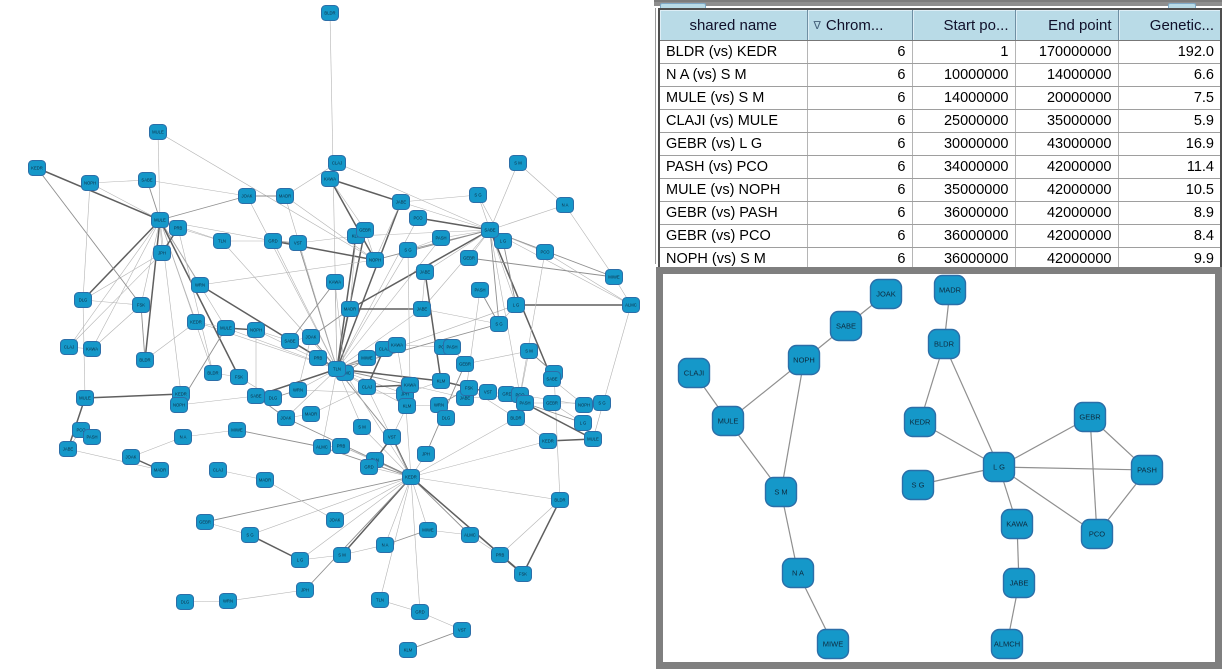 The width and height of the screenshot is (1222, 669). Describe the element at coordinates (226, 328) in the screenshot. I see `network-node: MULE` at that location.